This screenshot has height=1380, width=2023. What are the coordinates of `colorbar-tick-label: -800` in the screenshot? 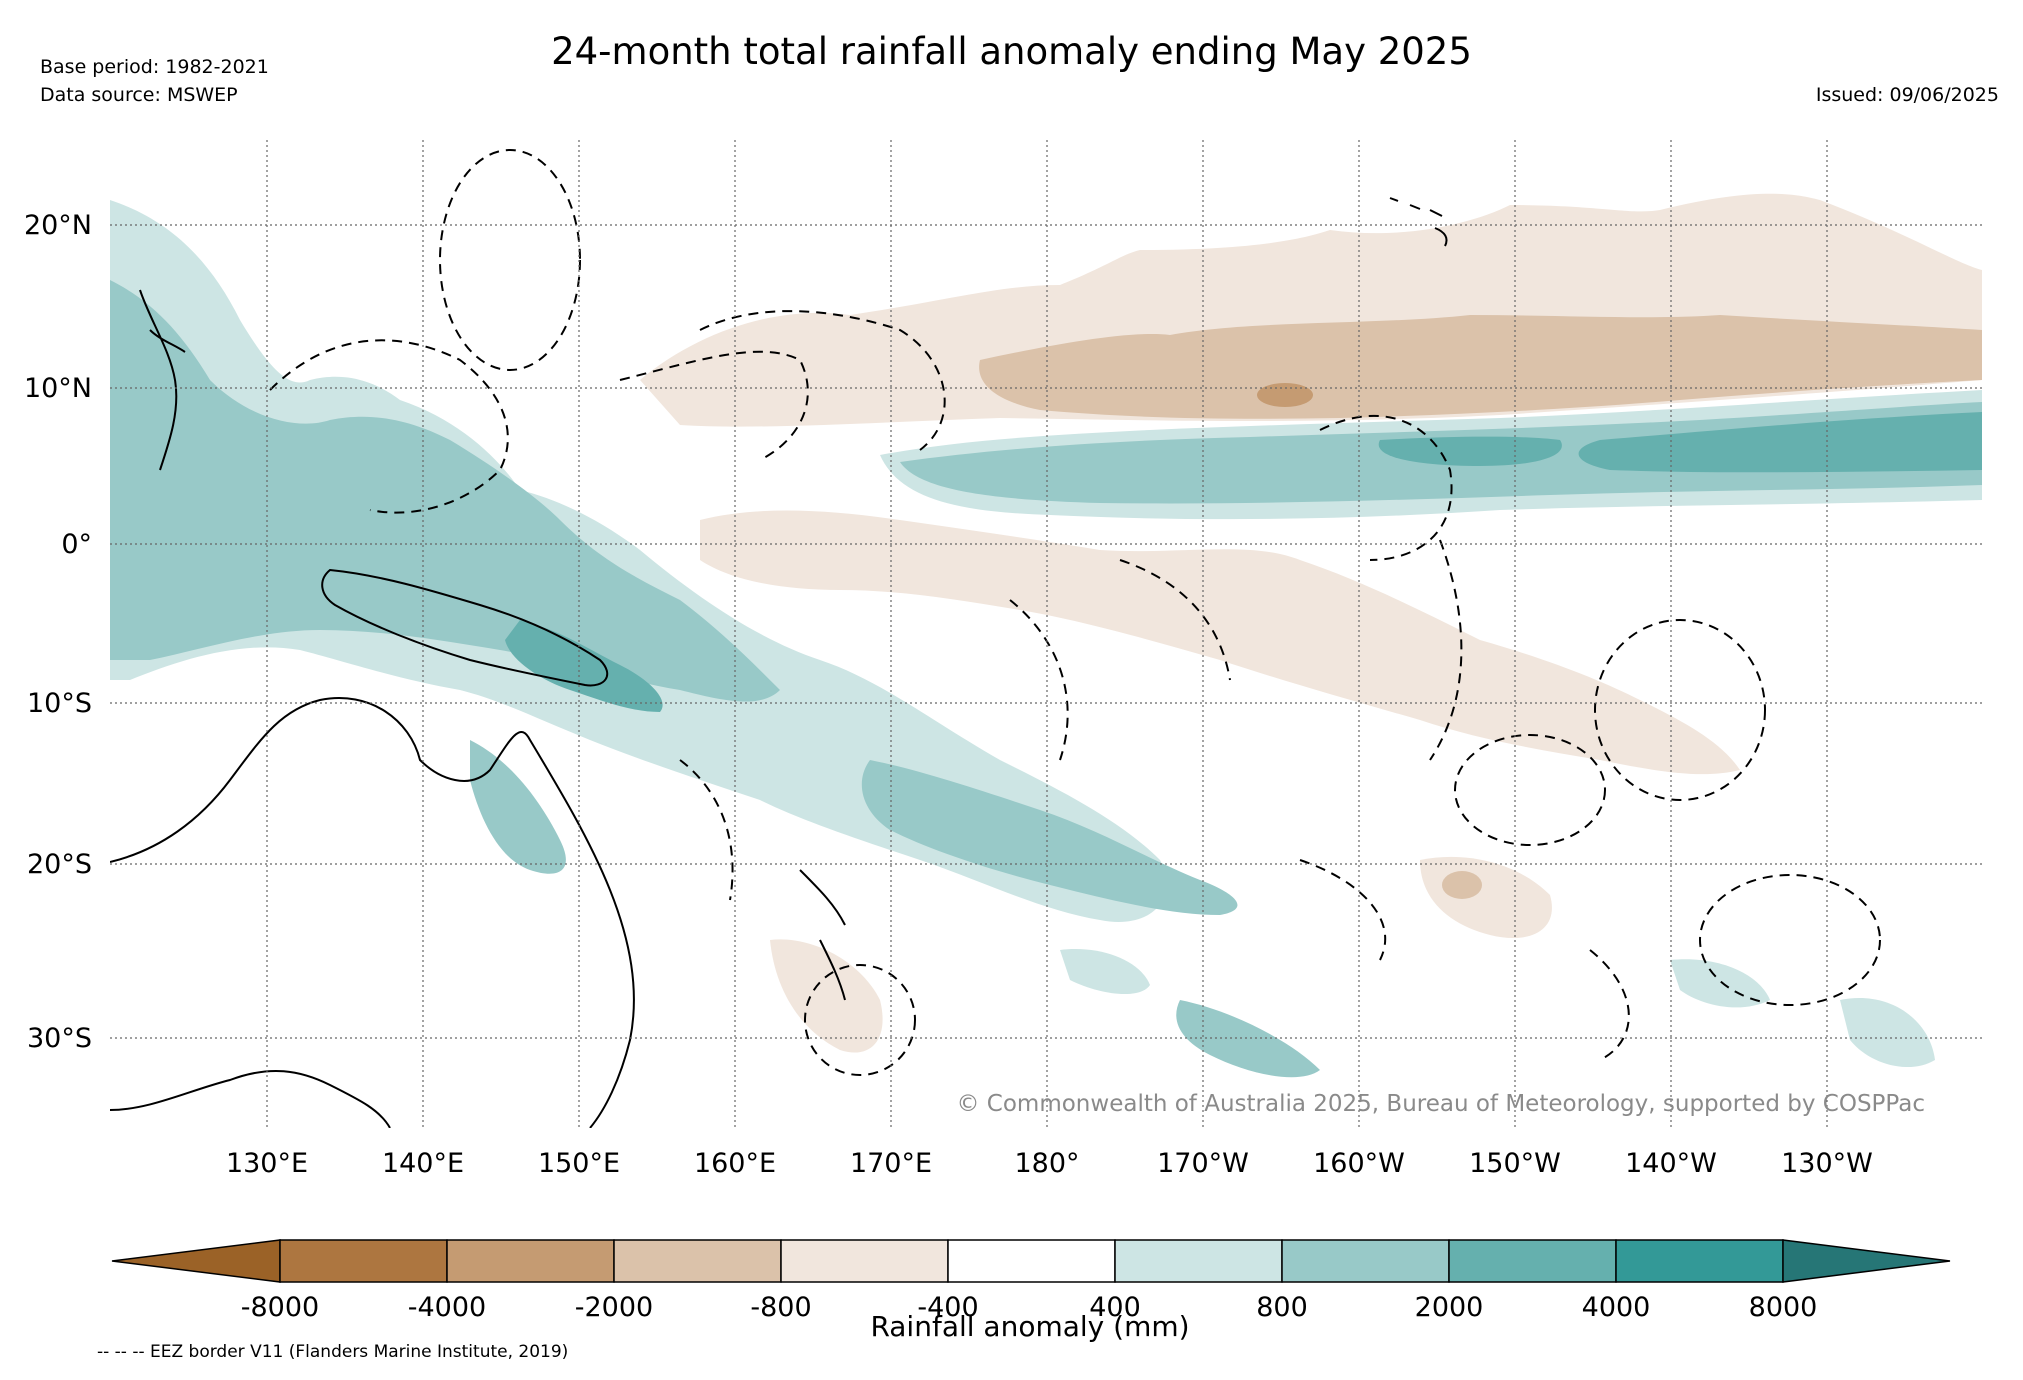 It's located at (780, 1307).